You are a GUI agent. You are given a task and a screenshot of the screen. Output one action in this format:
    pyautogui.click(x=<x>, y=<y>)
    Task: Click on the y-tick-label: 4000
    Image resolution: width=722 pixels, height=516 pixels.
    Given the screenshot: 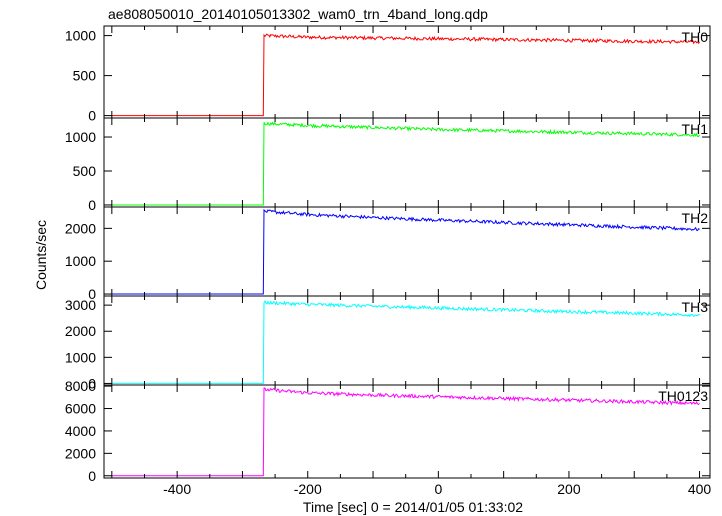 What is the action you would take?
    pyautogui.click(x=80, y=431)
    